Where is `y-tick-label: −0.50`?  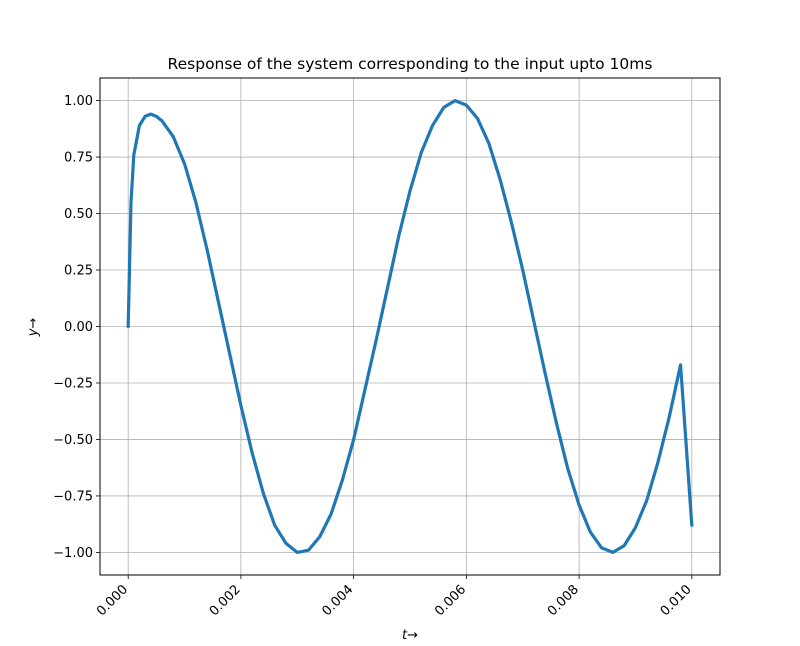 y-tick-label: −0.50 is located at coordinates (73, 440).